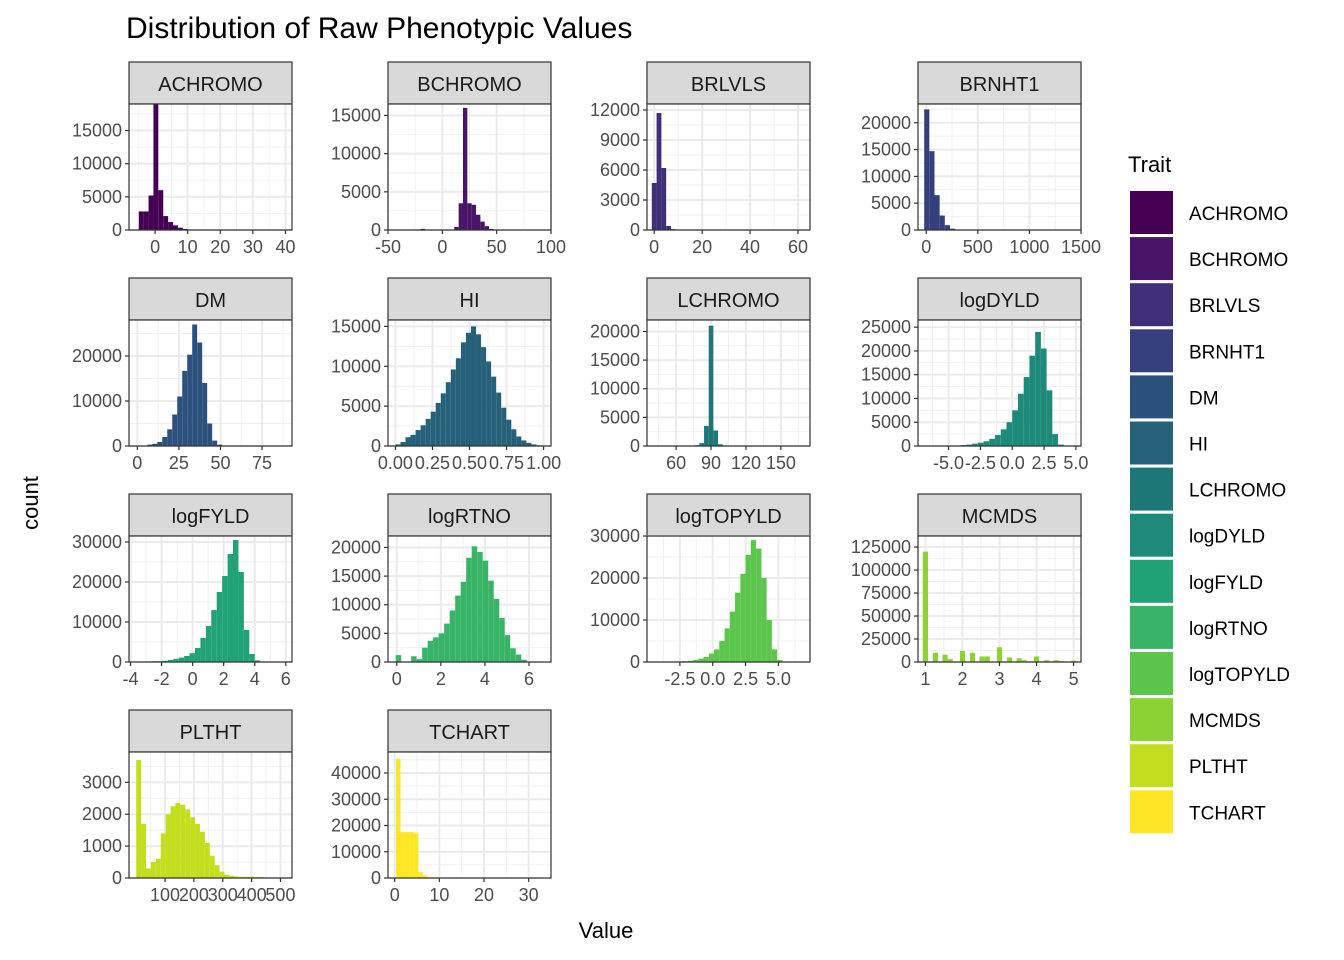 This screenshot has height=960, width=1344. I want to click on x-axis-brnht1: 0 500 1000 1500, so click(1011, 243).